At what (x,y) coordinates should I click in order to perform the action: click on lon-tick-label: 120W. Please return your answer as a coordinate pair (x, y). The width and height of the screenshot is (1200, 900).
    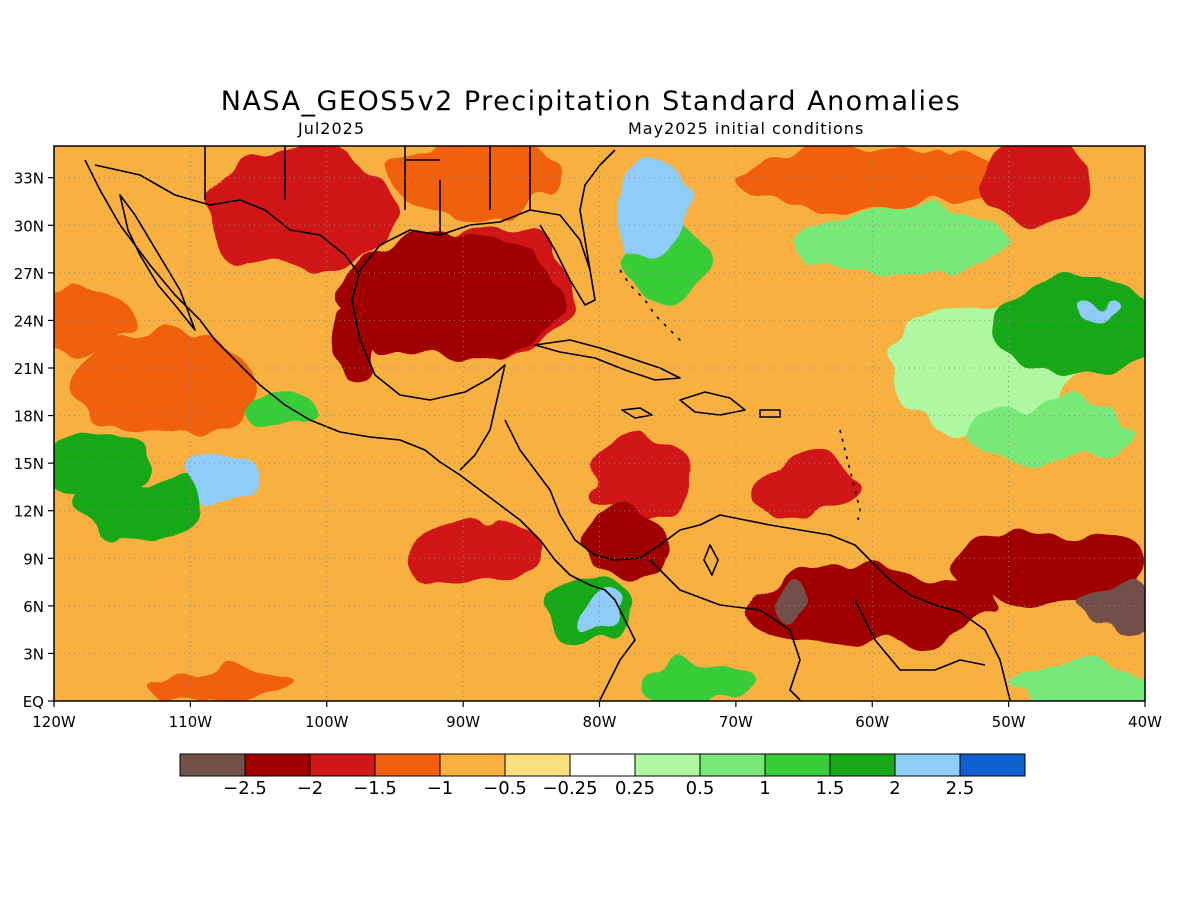
    Looking at the image, I should click on (54, 722).